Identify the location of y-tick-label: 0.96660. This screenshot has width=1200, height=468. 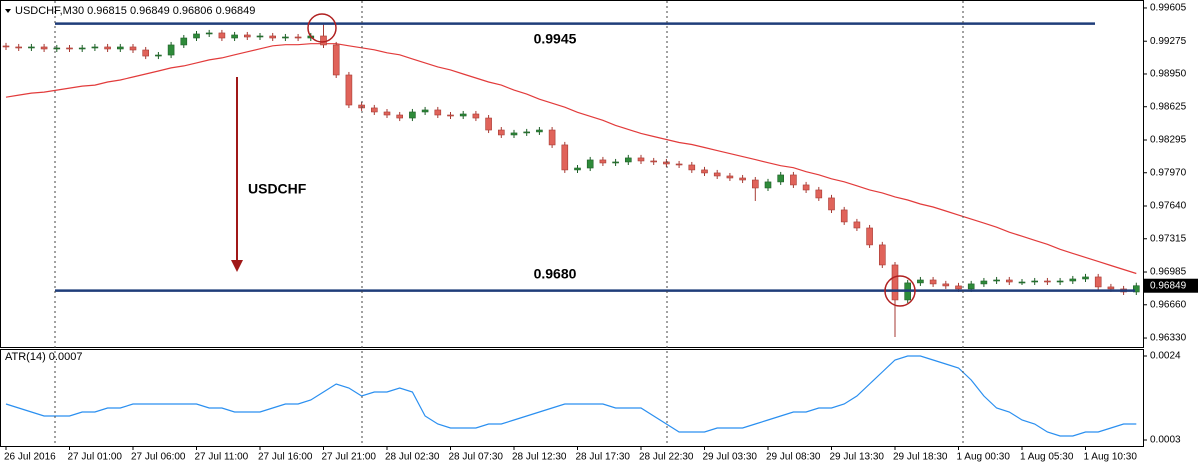
(1168, 304).